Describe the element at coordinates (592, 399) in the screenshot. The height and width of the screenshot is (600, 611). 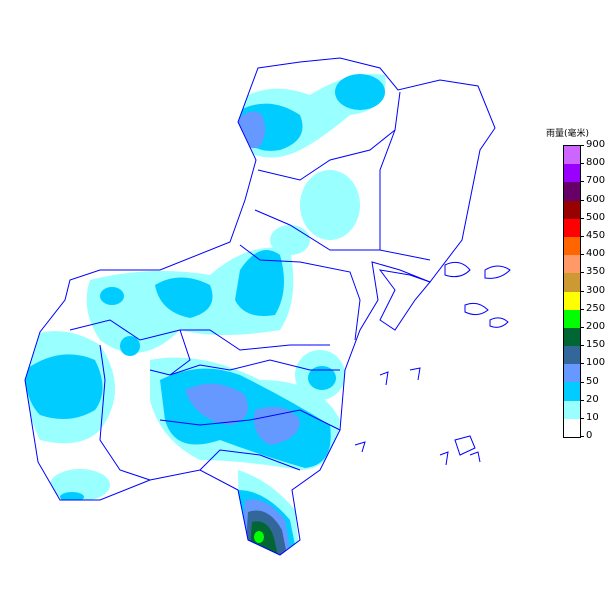
I see `legend-label: 20` at that location.